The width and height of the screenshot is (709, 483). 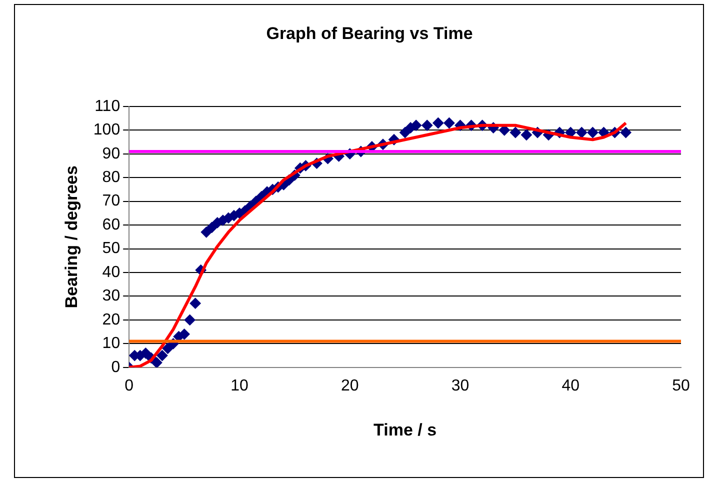 I want to click on y-tick-label: 110, so click(x=107, y=106).